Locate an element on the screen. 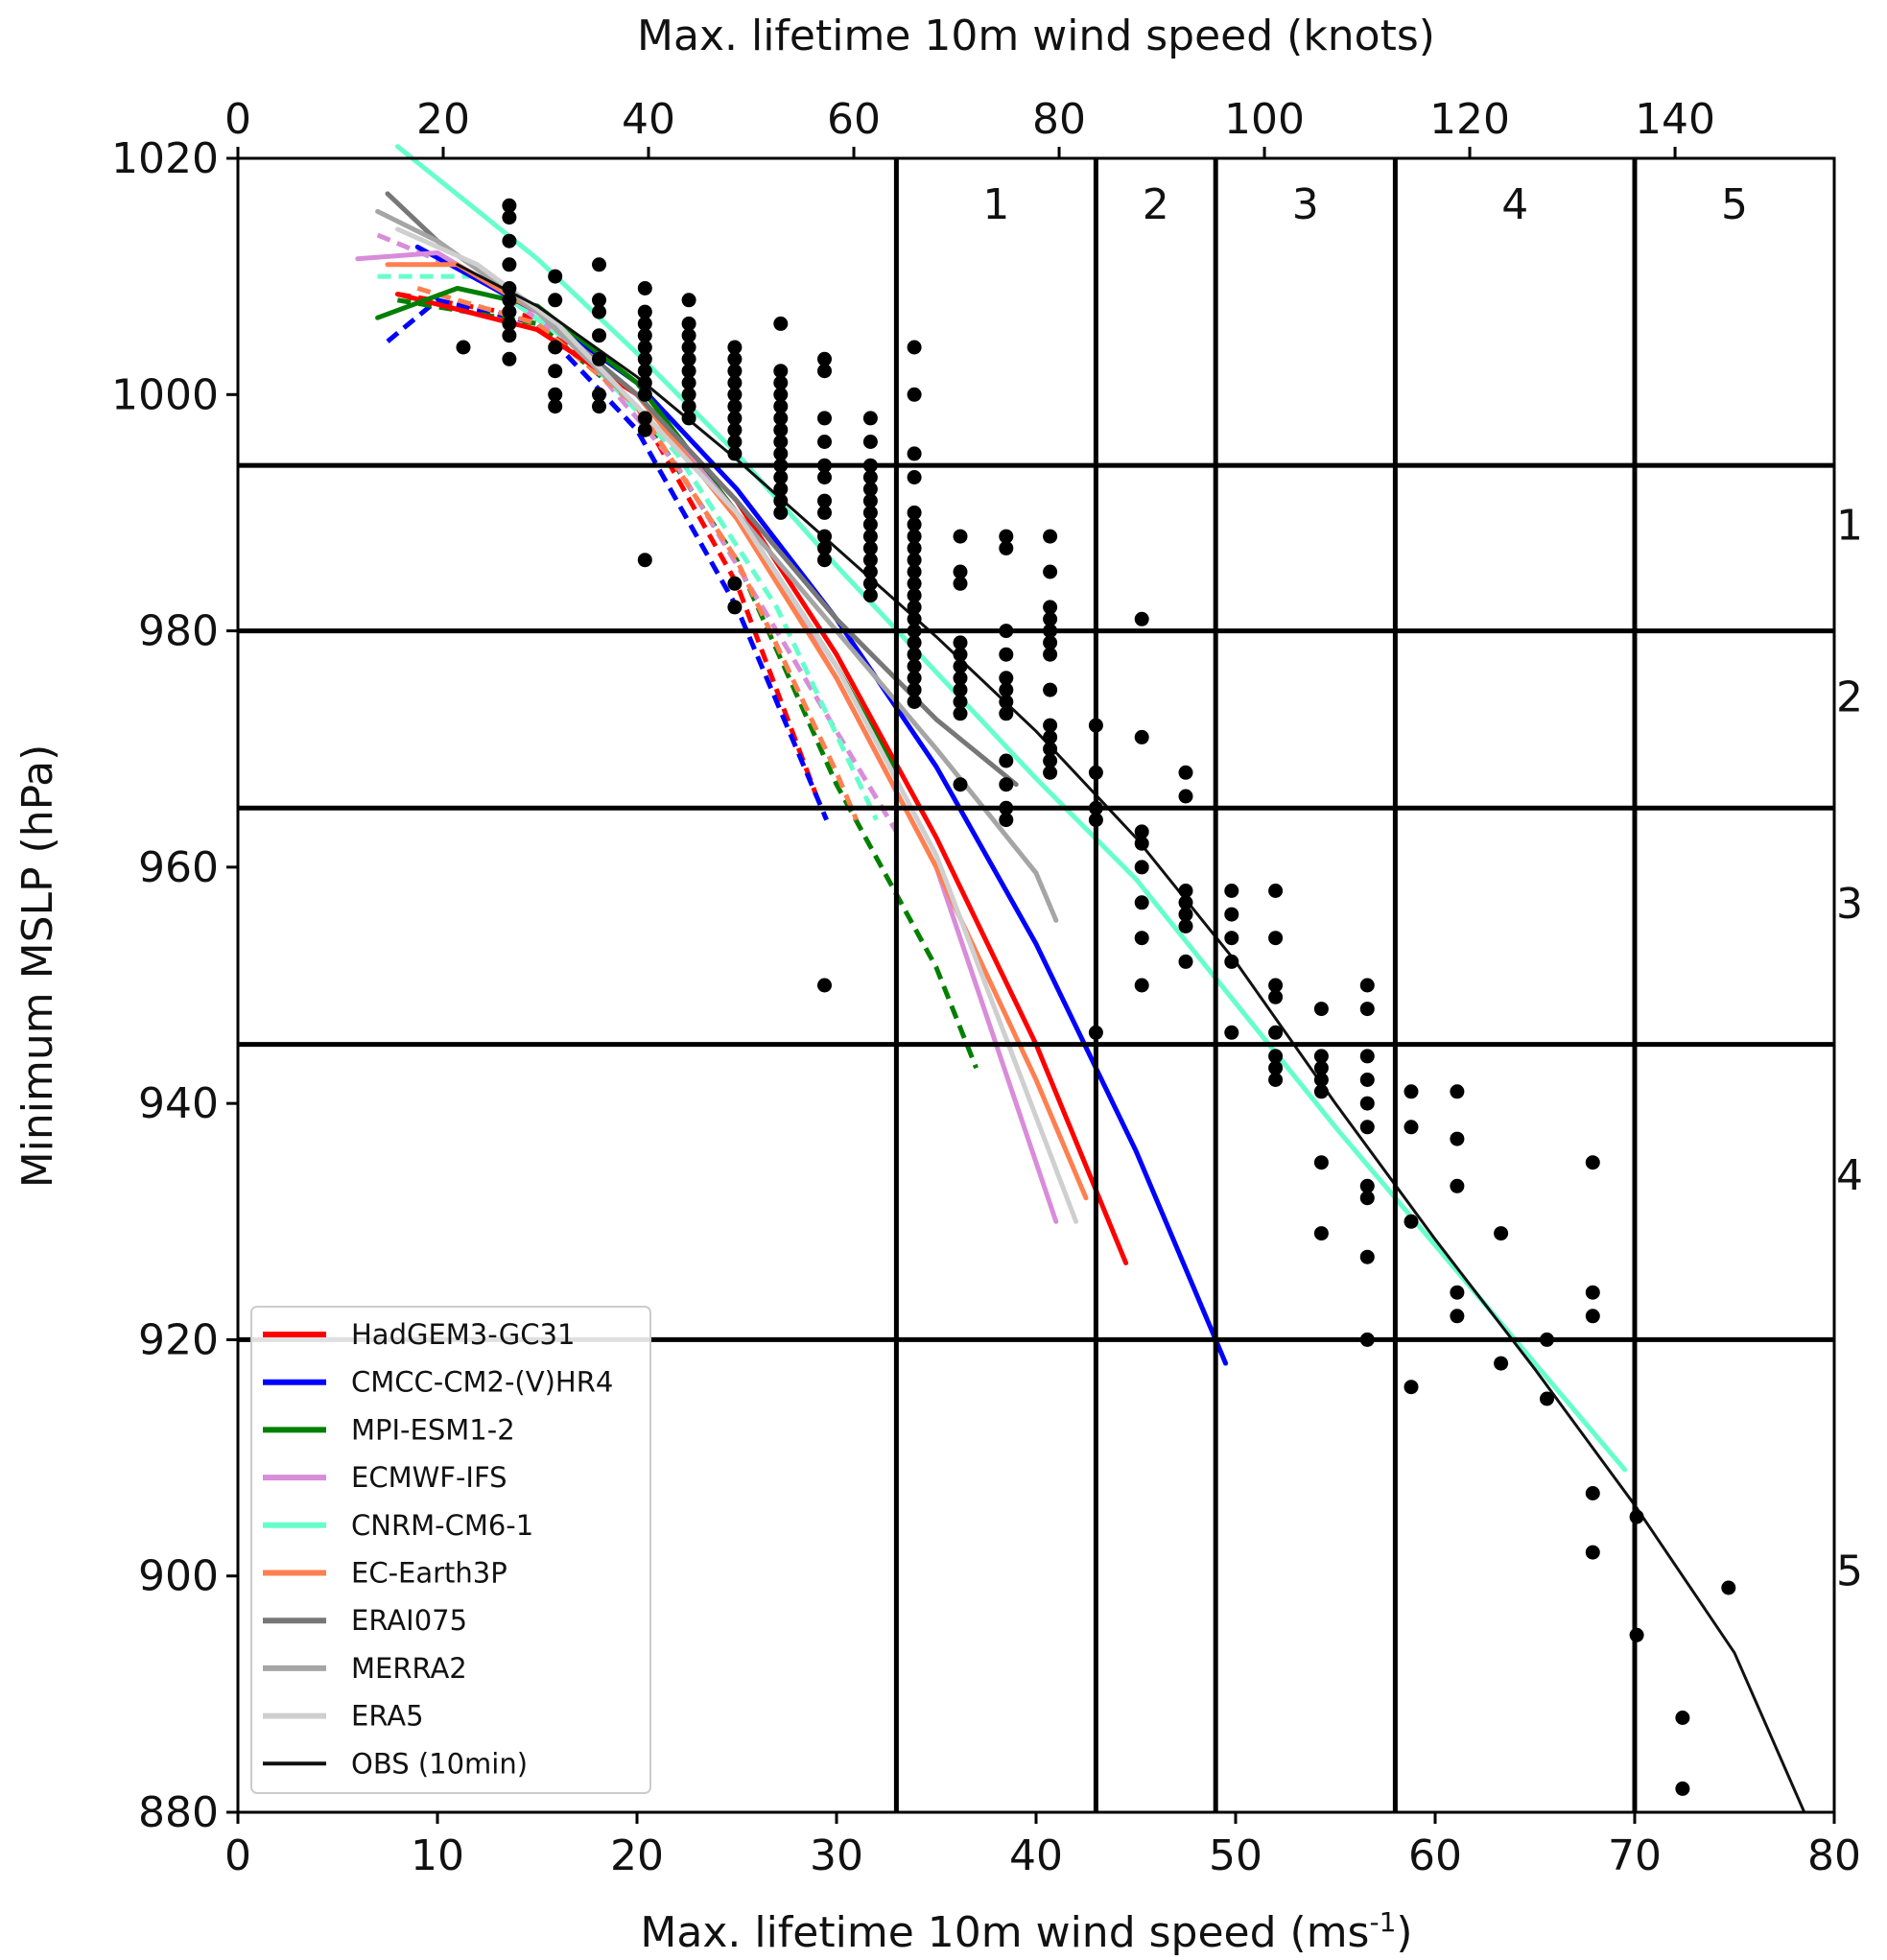 The height and width of the screenshot is (1960, 1887). wind-category-label: 5 is located at coordinates (1735, 204).